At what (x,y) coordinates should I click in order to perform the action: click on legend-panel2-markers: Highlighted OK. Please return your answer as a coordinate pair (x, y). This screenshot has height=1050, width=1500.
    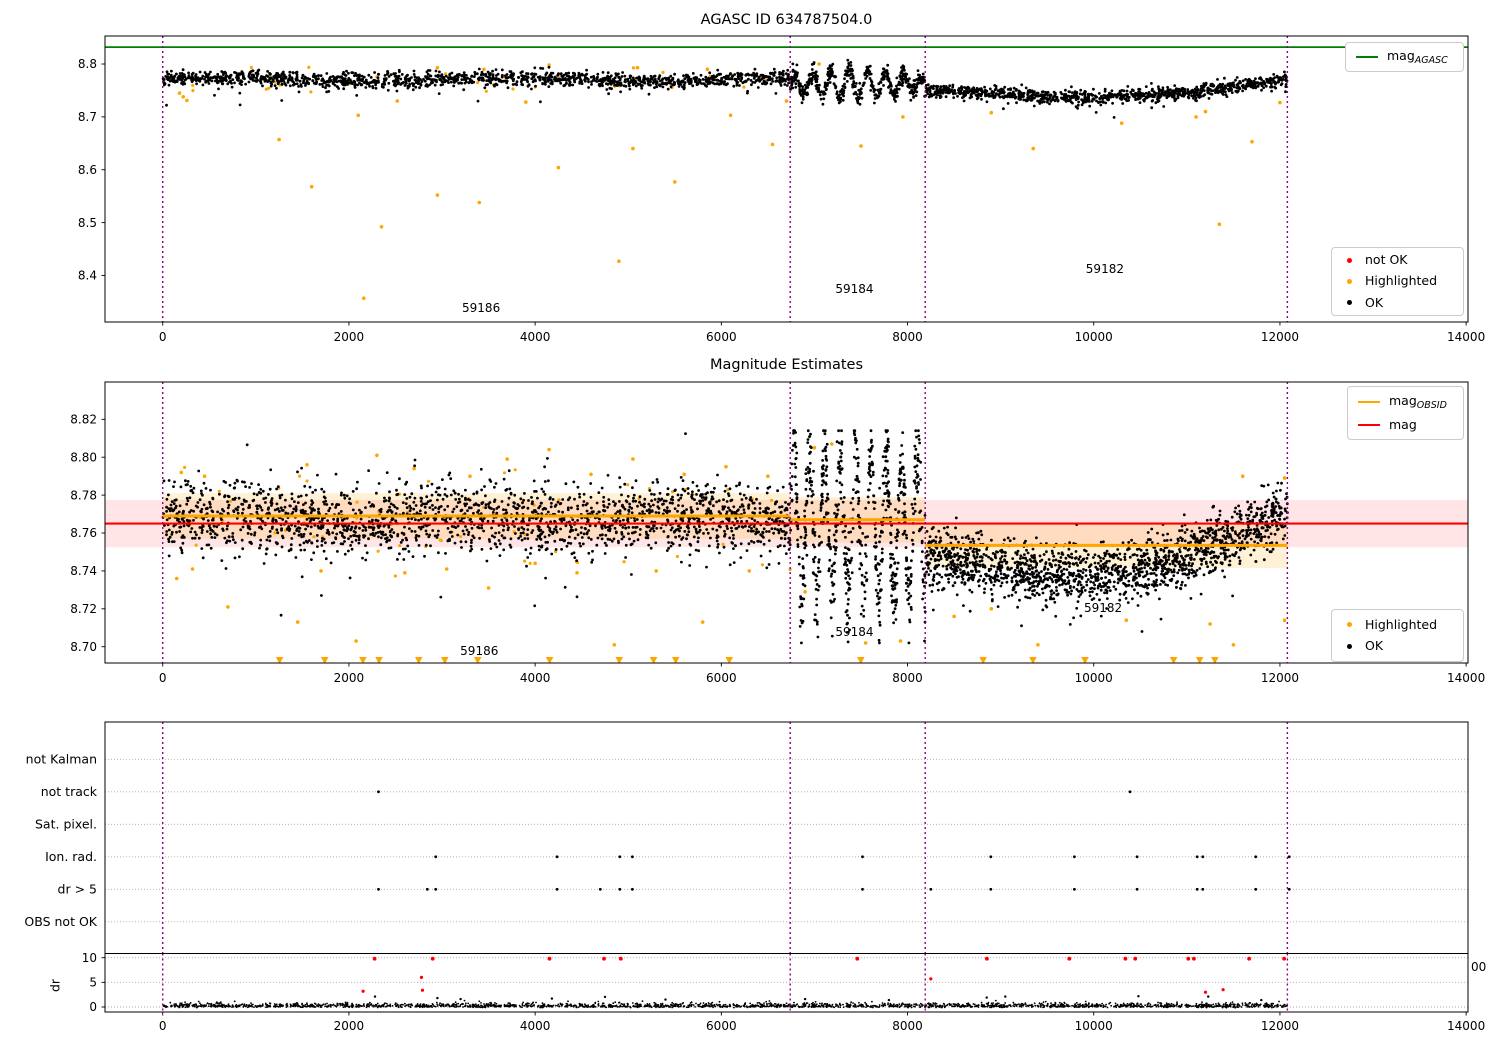
    Looking at the image, I should click on (1397, 635).